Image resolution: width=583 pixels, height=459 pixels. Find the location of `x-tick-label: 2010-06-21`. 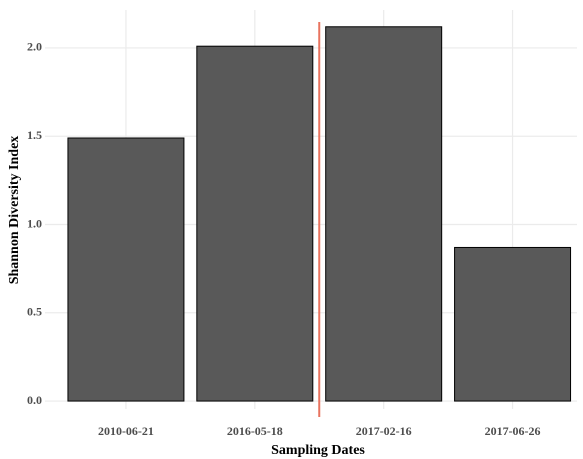

x-tick-label: 2010-06-21 is located at coordinates (126, 431).